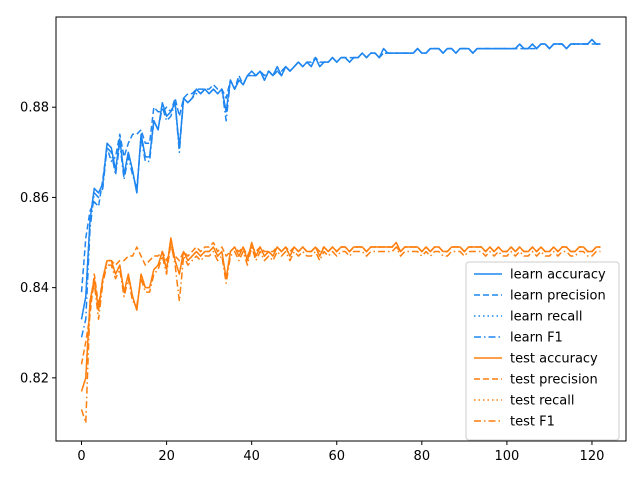 The width and height of the screenshot is (640, 480). I want to click on legend-box, so click(542, 351).